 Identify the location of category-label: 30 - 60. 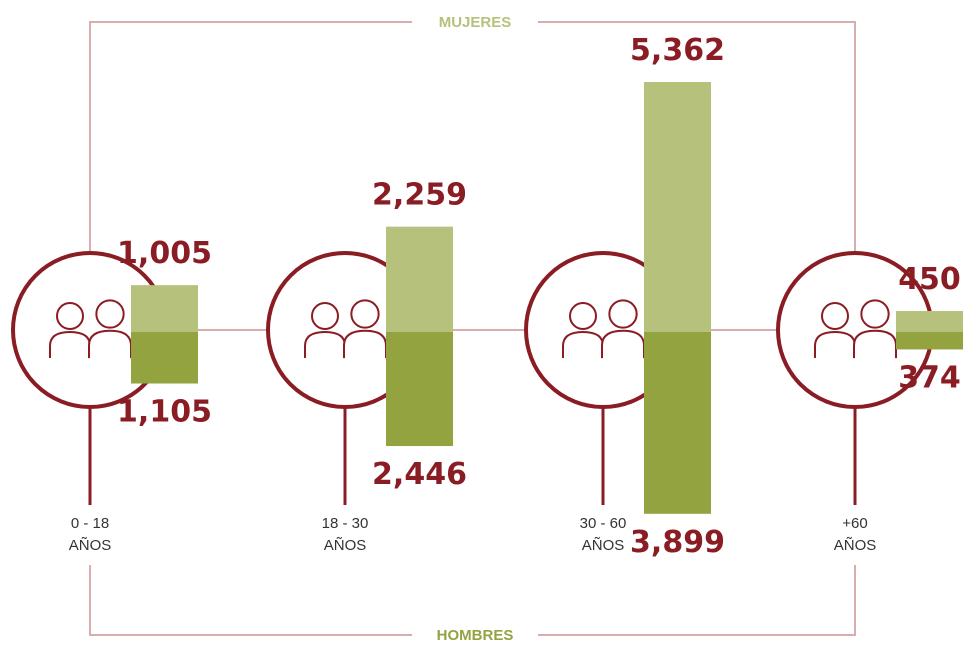
(603, 523).